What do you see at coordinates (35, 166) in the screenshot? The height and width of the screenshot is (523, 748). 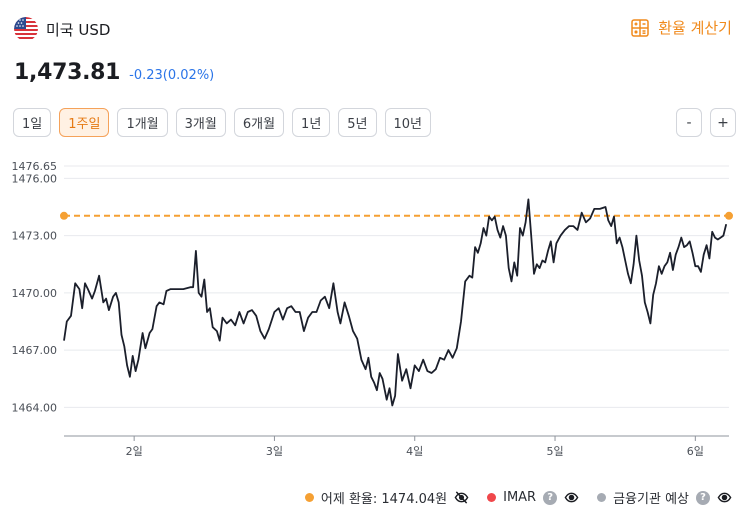 I see `y-tick-label: 1476.65` at bounding box center [35, 166].